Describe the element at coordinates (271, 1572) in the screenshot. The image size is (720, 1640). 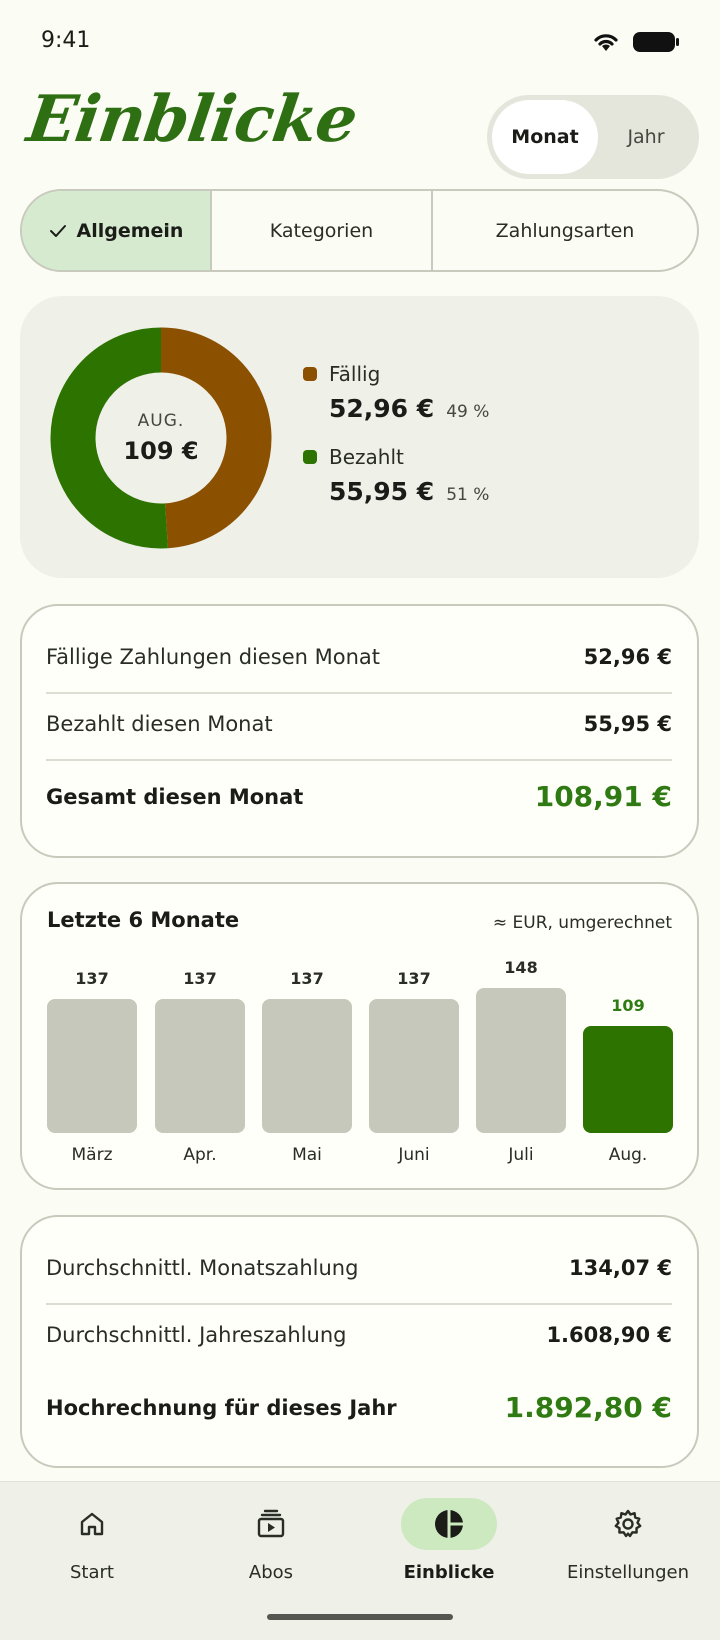
I see `nav-label-subscriptions: Abos` at that location.